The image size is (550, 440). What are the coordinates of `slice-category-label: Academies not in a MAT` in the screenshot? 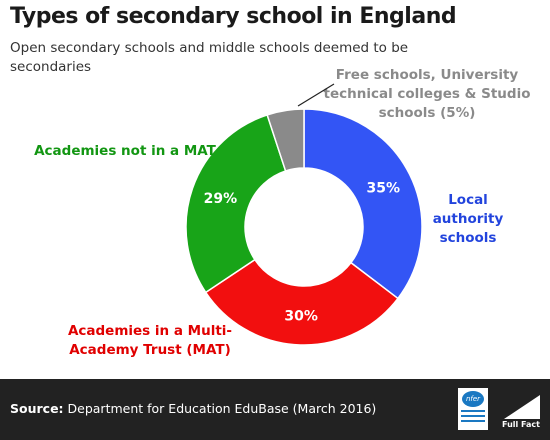 It's located at (125, 151).